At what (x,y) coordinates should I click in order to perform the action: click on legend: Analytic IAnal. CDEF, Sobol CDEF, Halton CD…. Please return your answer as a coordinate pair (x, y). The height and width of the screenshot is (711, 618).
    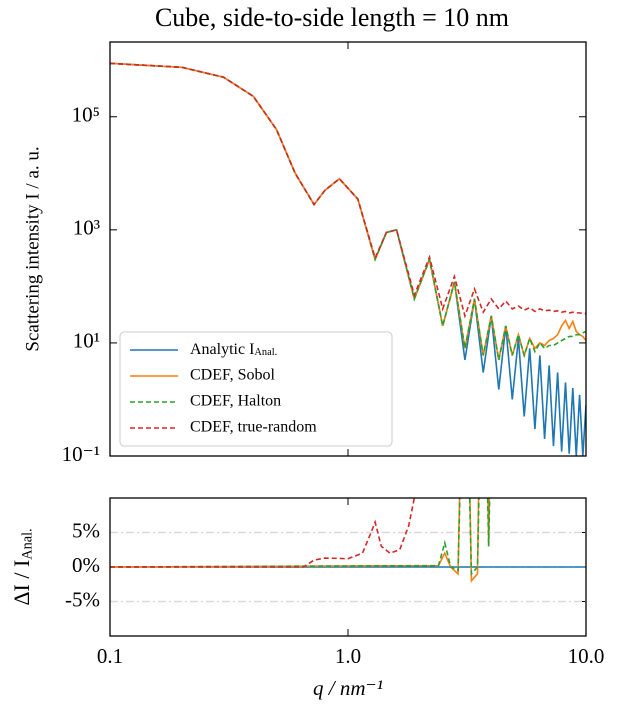
    Looking at the image, I should click on (256, 389).